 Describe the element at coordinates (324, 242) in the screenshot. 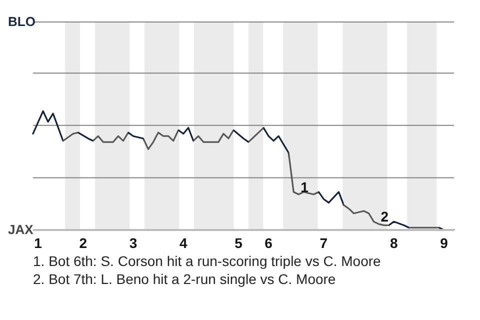

I see `x-tick-label: 7` at that location.